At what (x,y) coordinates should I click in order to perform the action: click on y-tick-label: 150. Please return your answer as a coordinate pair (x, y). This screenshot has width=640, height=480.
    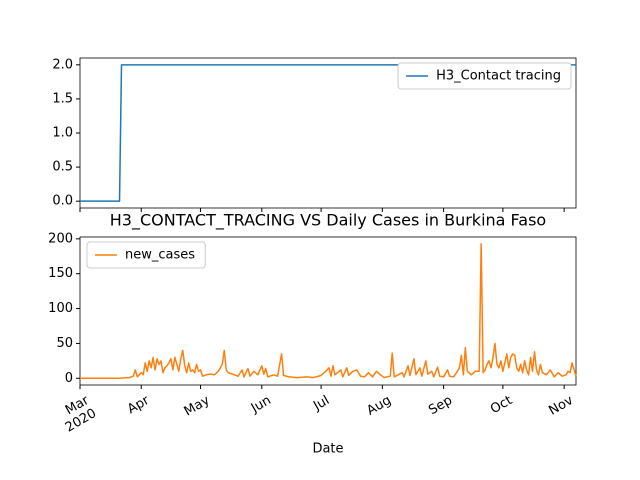
    Looking at the image, I should click on (60, 273).